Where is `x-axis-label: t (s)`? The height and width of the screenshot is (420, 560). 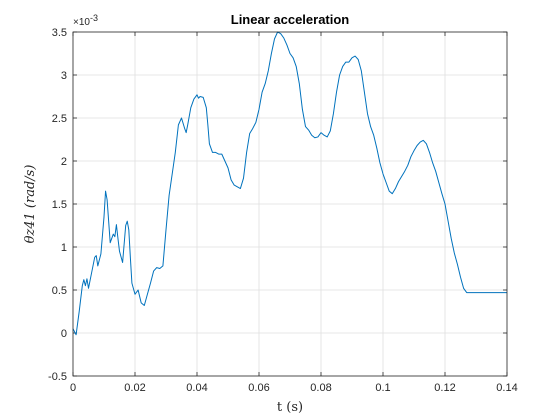 x-axis-label: t (s) is located at coordinates (290, 407).